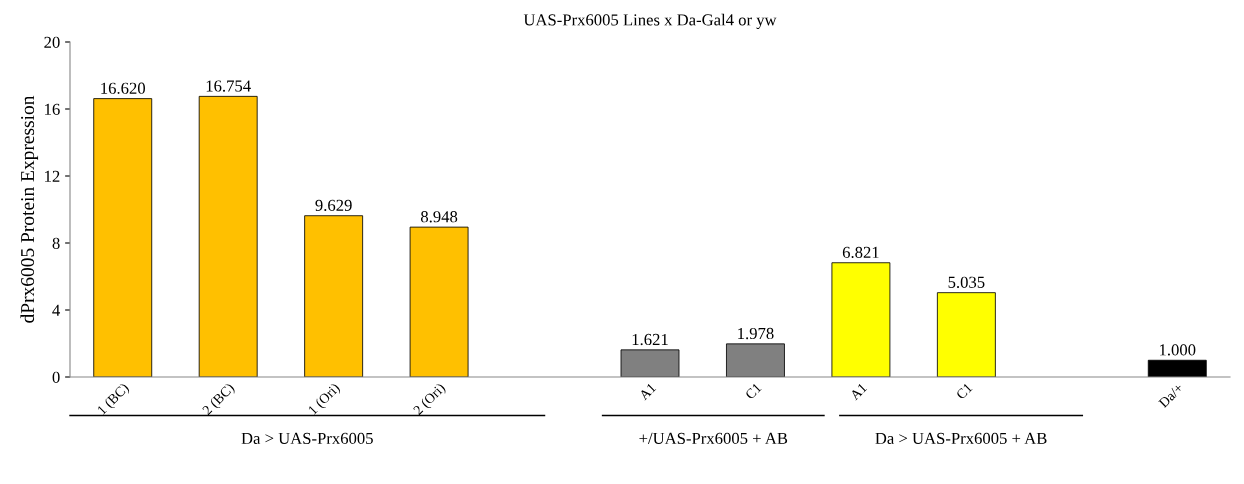  Describe the element at coordinates (713, 438) in the screenshot. I see `text: +/UAS-Prx6005 + AB` at that location.